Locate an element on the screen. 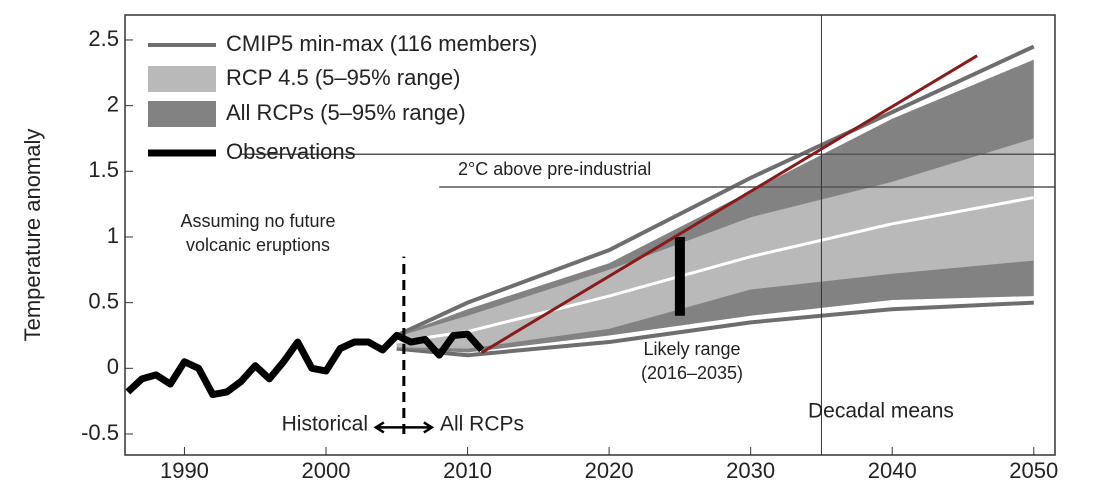  y-tick-label: 0.5 is located at coordinates (103, 300).